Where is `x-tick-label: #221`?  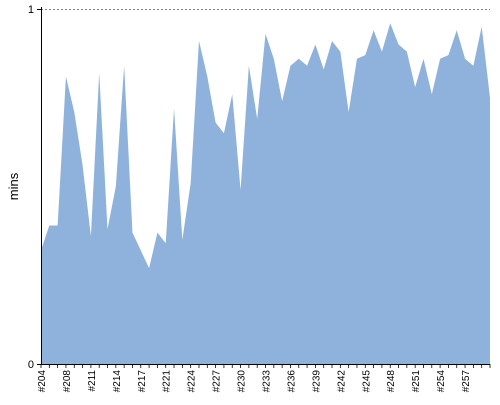
x-tick-label: #221 is located at coordinates (167, 381).